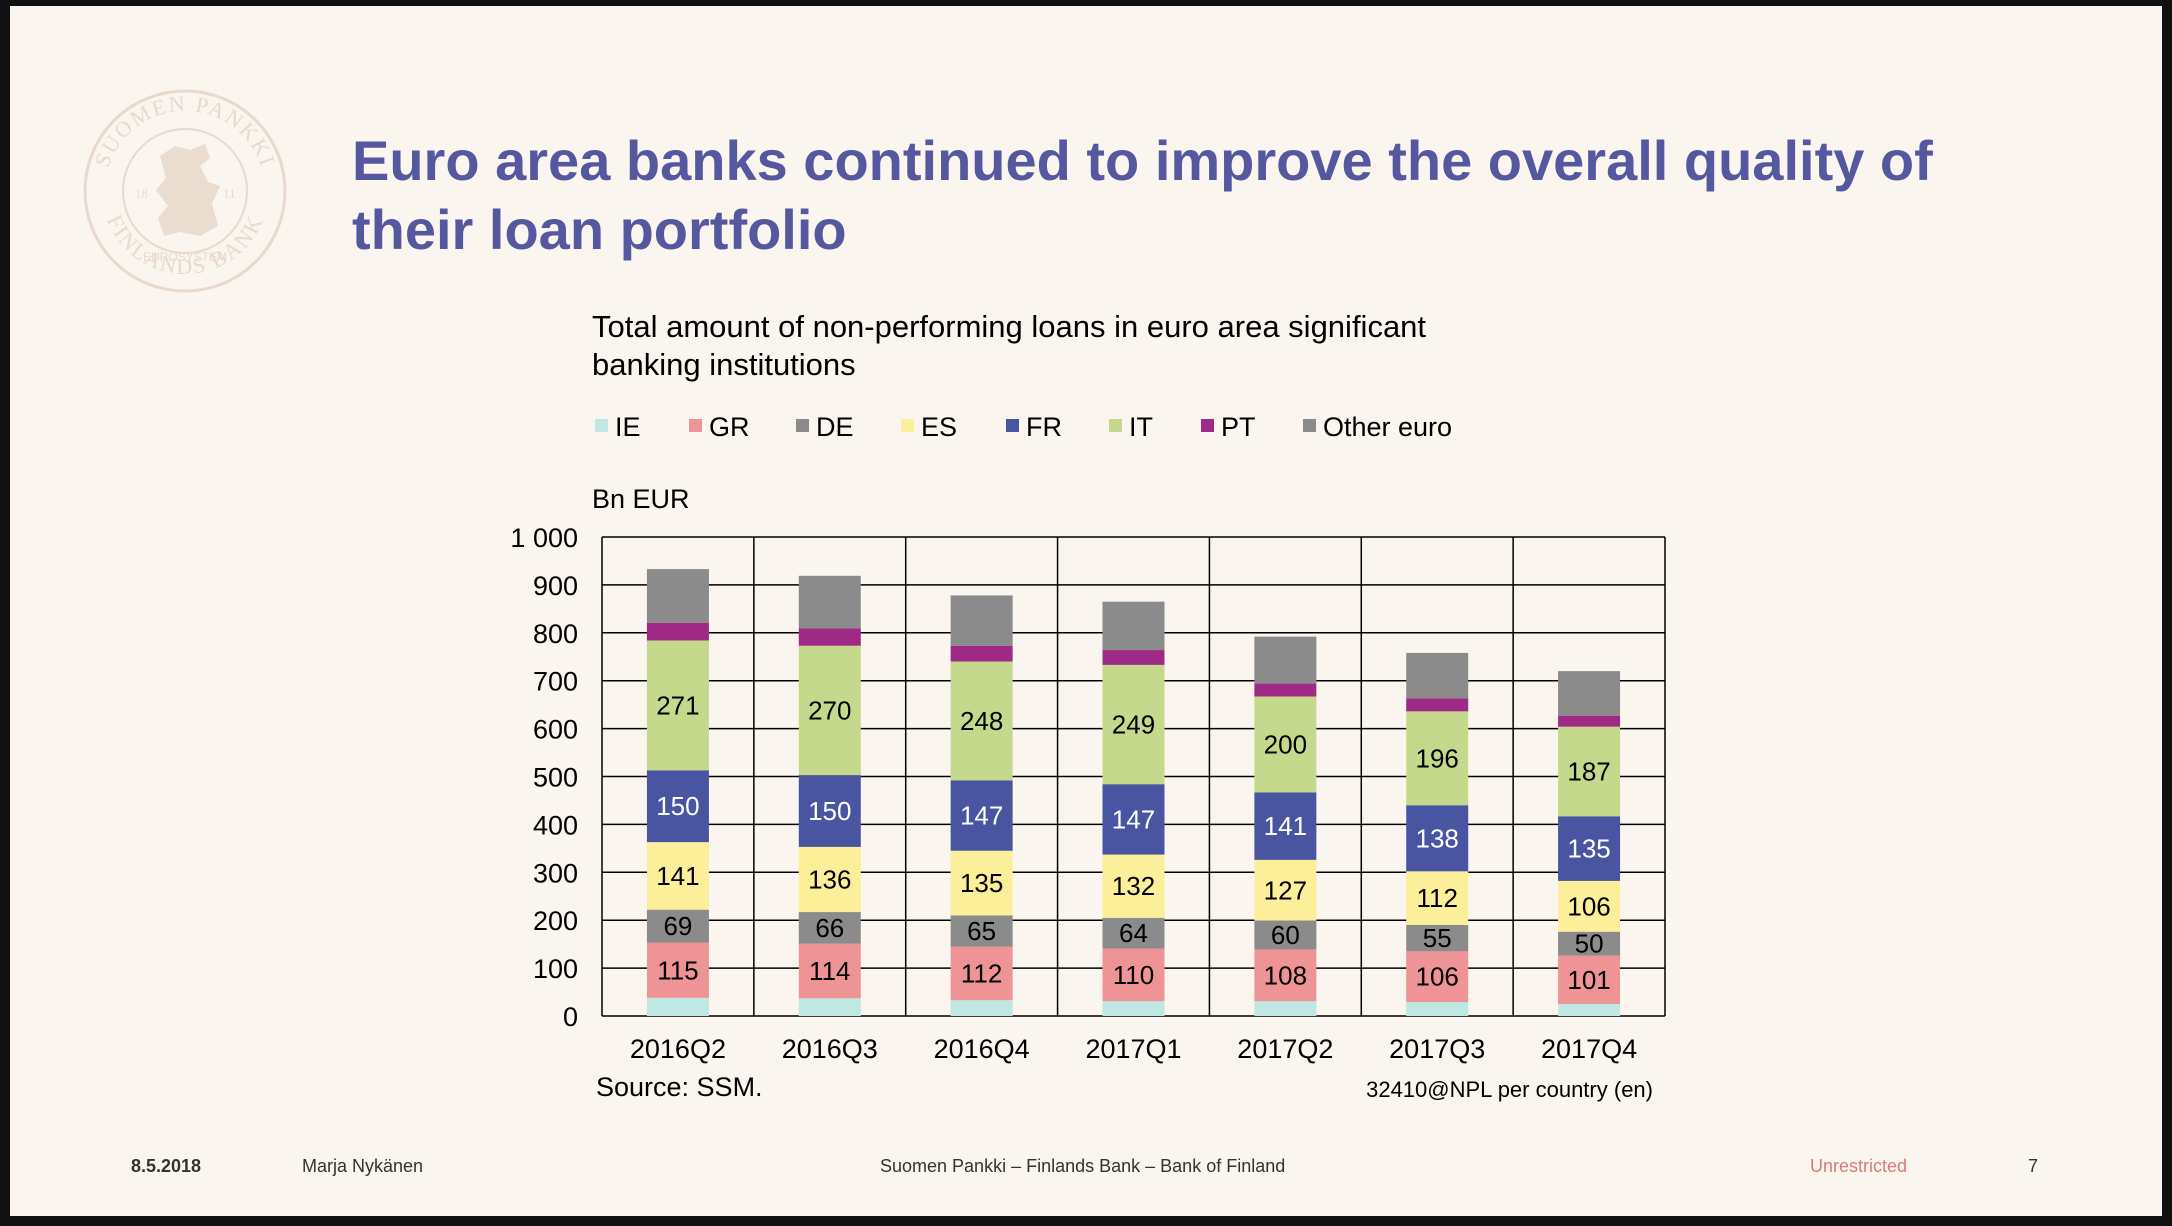 This screenshot has width=2172, height=1226. Describe the element at coordinates (601, 425) in the screenshot. I see `legend-swatch-ie` at that location.